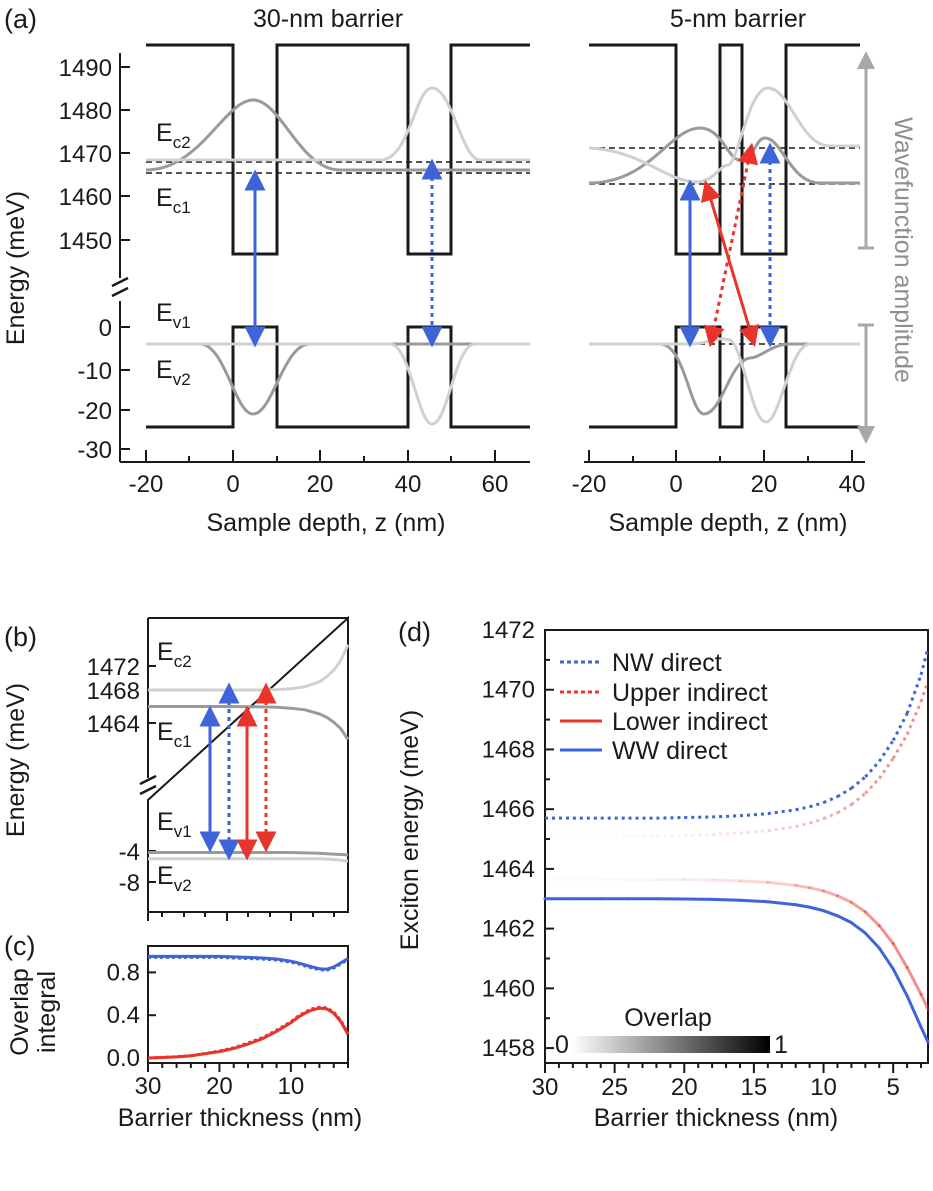 This screenshot has width=933, height=1191. What do you see at coordinates (508, 749) in the screenshot?
I see `d-ytick-label: 1468` at bounding box center [508, 749].